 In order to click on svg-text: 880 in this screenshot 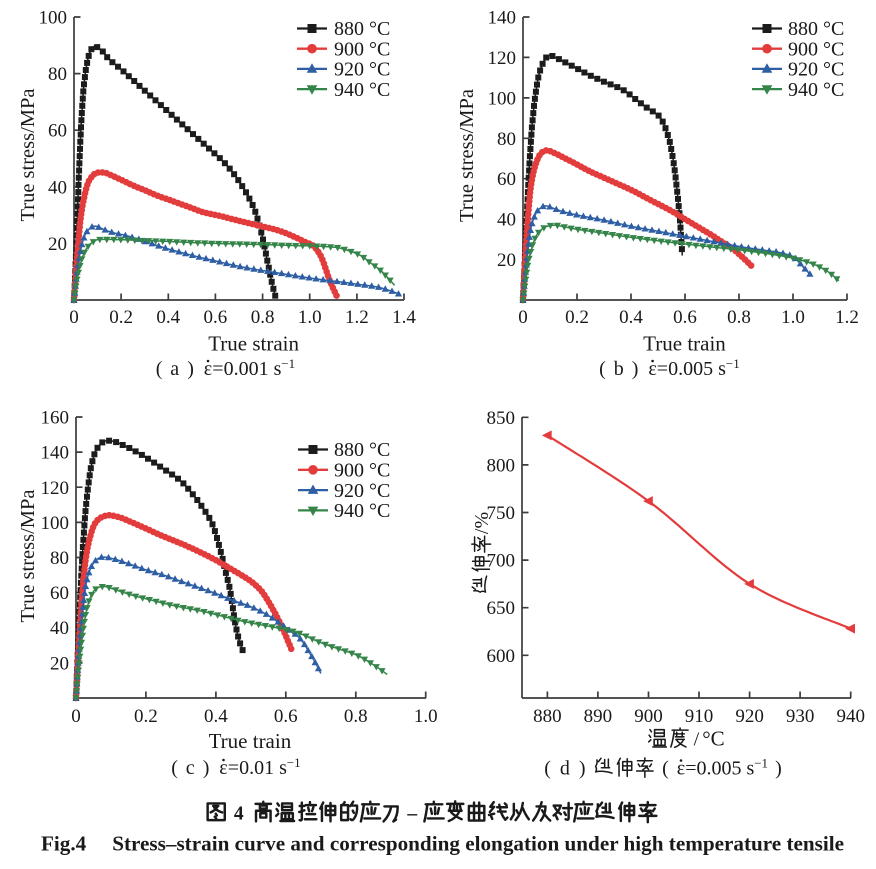, I will do `click(547, 716)`.